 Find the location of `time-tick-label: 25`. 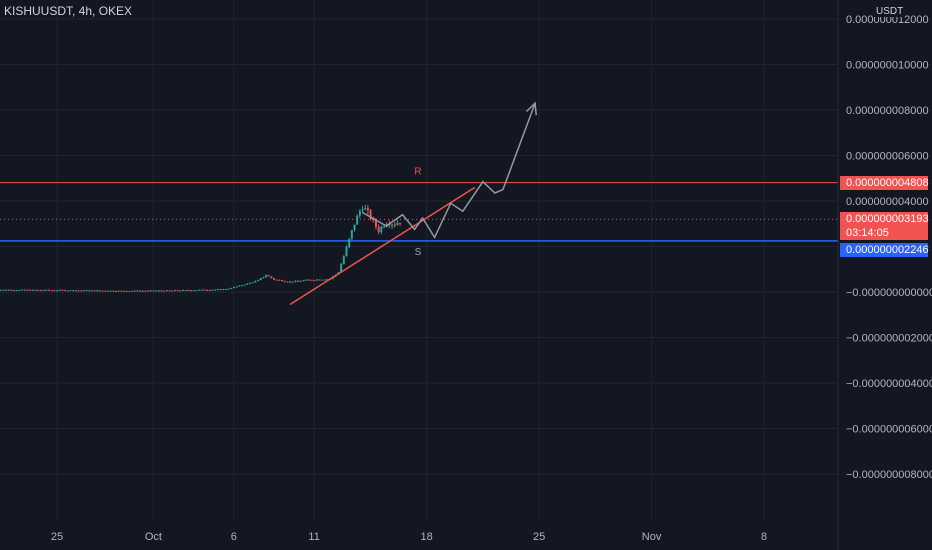

time-tick-label: 25 is located at coordinates (539, 537).